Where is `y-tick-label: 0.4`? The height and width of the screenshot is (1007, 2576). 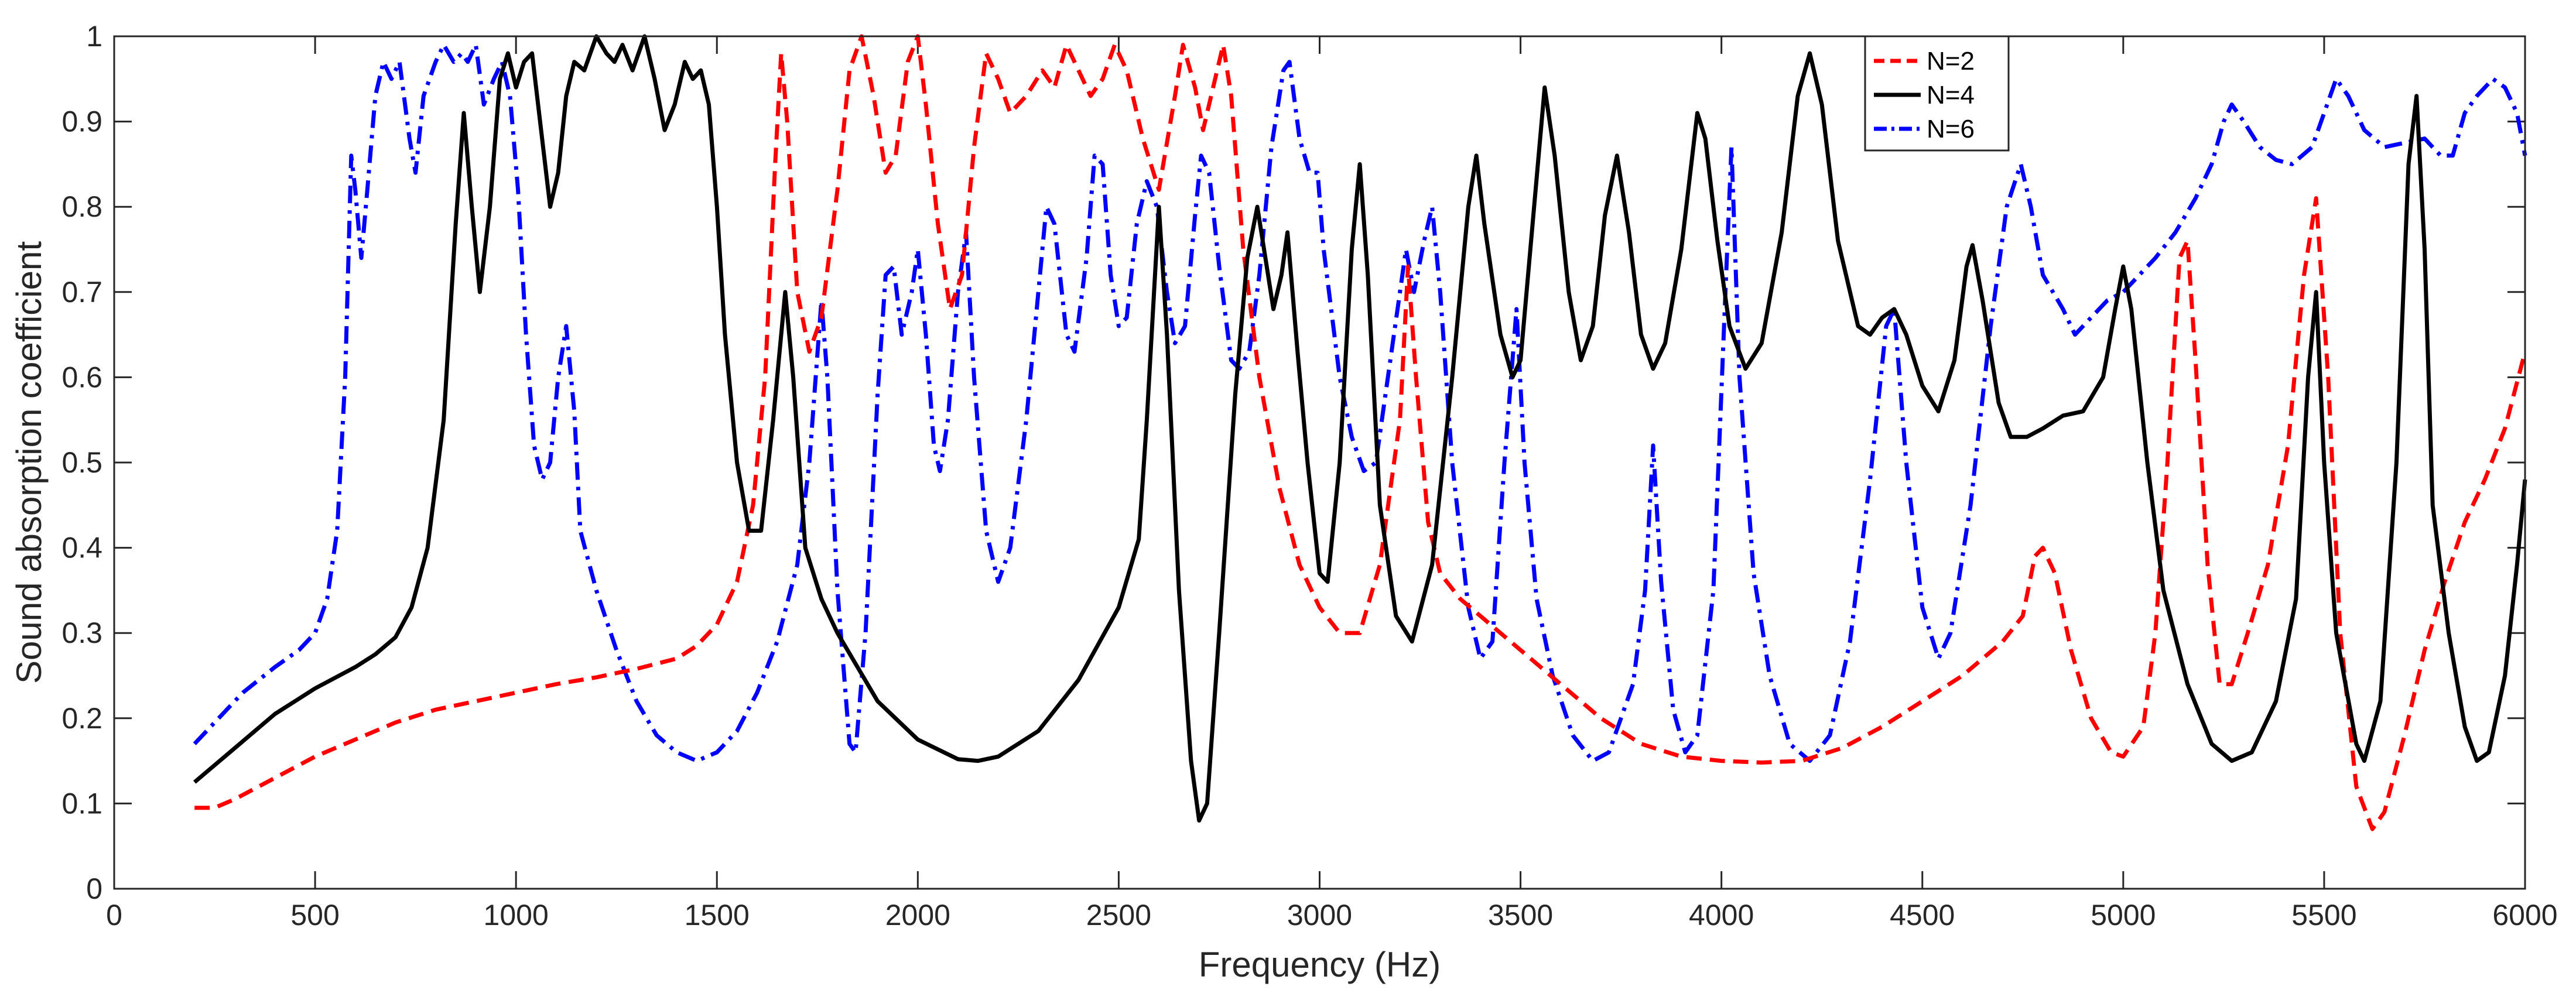 y-tick-label: 0.4 is located at coordinates (81, 548).